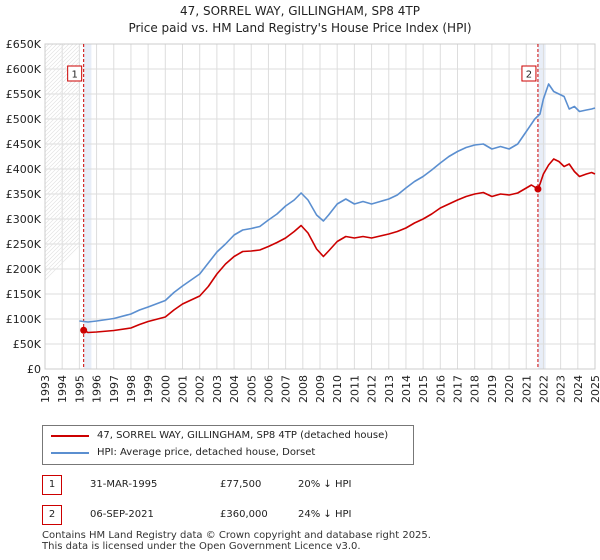  Describe the element at coordinates (45, 389) in the screenshot. I see `x-tick-label: 1993` at that location.